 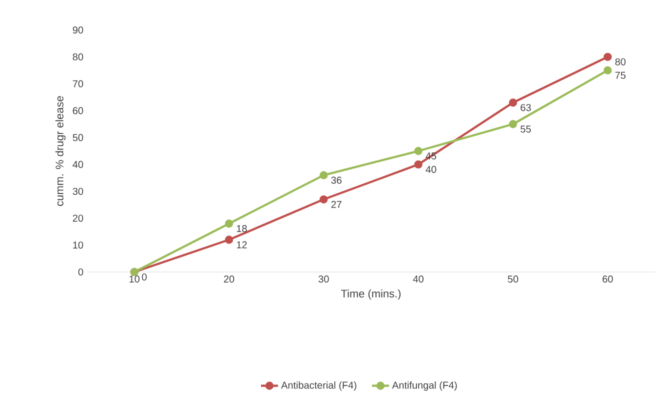 What do you see at coordinates (78, 218) in the screenshot?
I see `y-tick-label: 20` at bounding box center [78, 218].